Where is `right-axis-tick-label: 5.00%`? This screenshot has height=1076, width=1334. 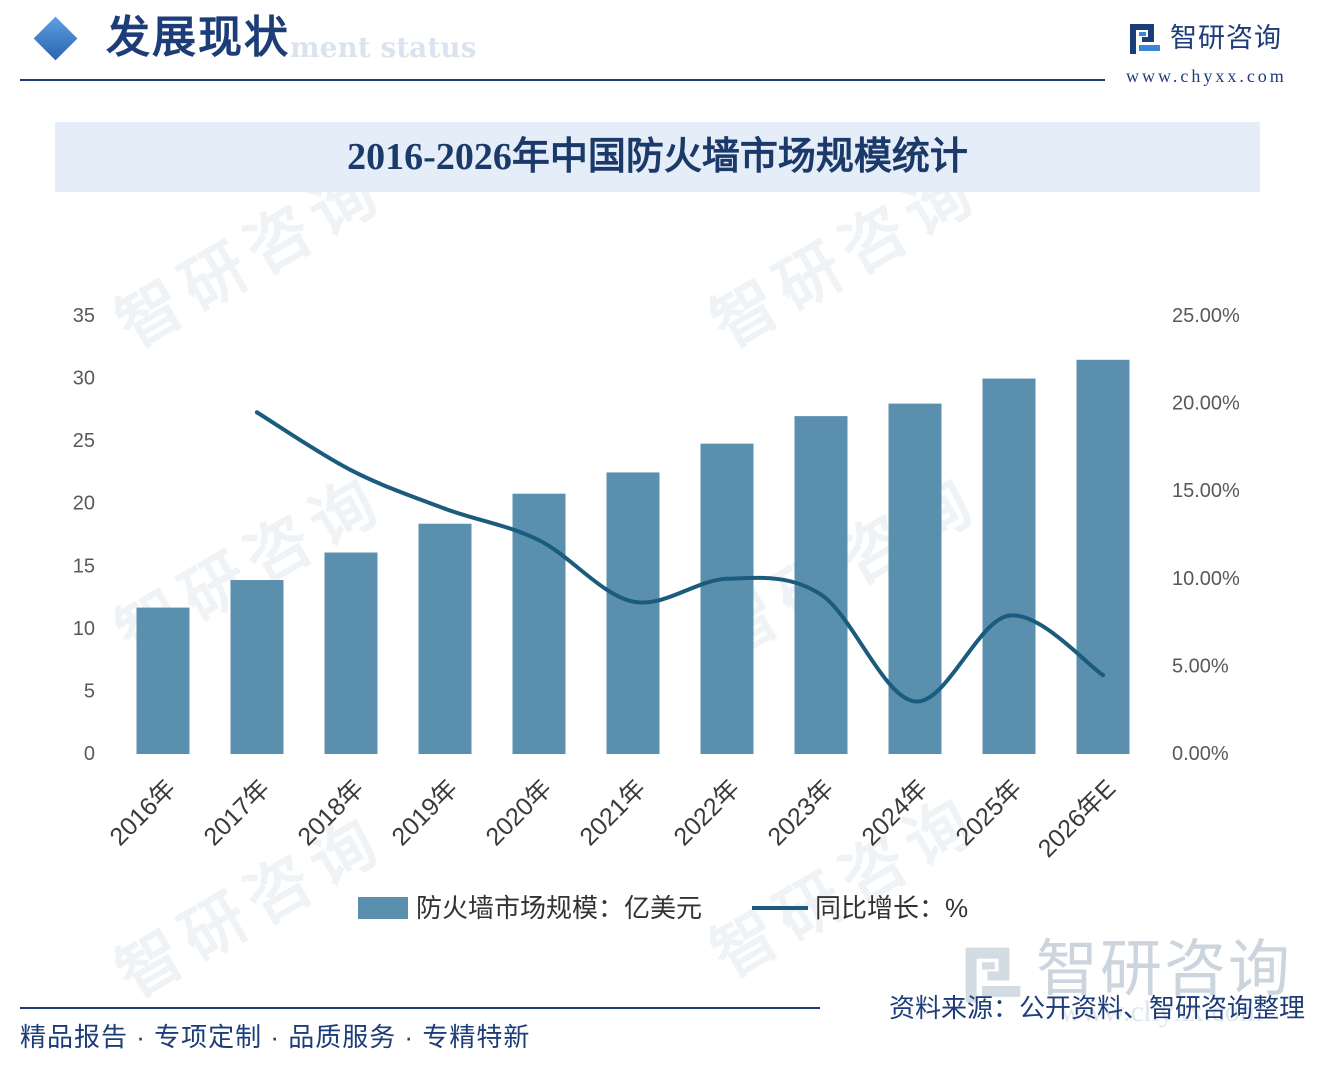 right-axis-tick-label: 5.00% is located at coordinates (1200, 666).